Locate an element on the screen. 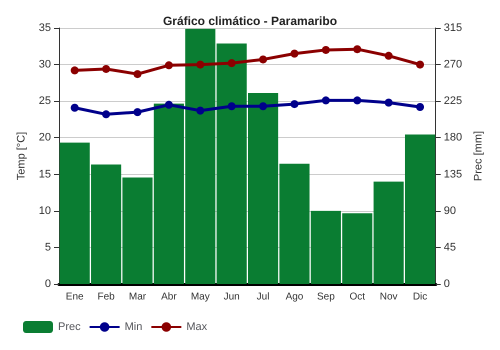 The width and height of the screenshot is (500, 350). x-tick-label: Jul is located at coordinates (263, 297).